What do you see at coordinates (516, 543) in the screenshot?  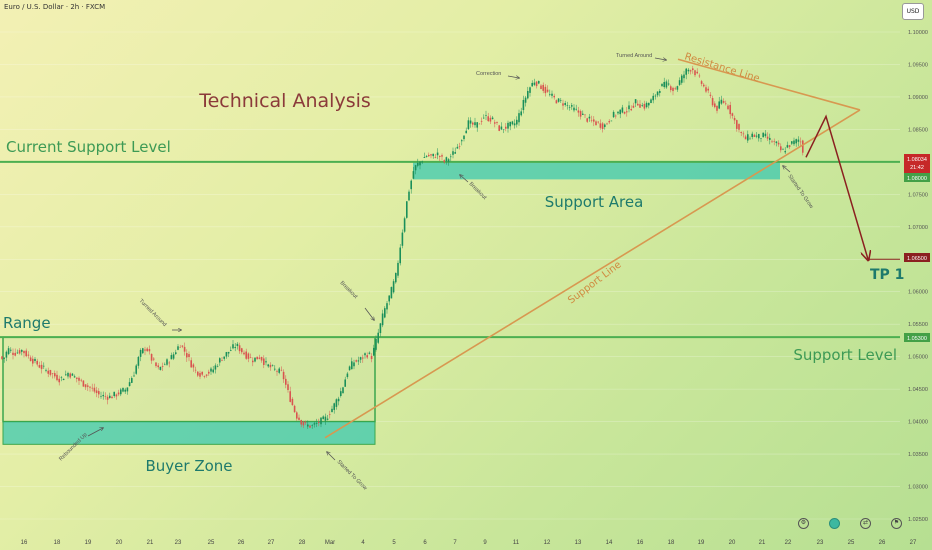 I see `x-tick-label: 11` at bounding box center [516, 543].